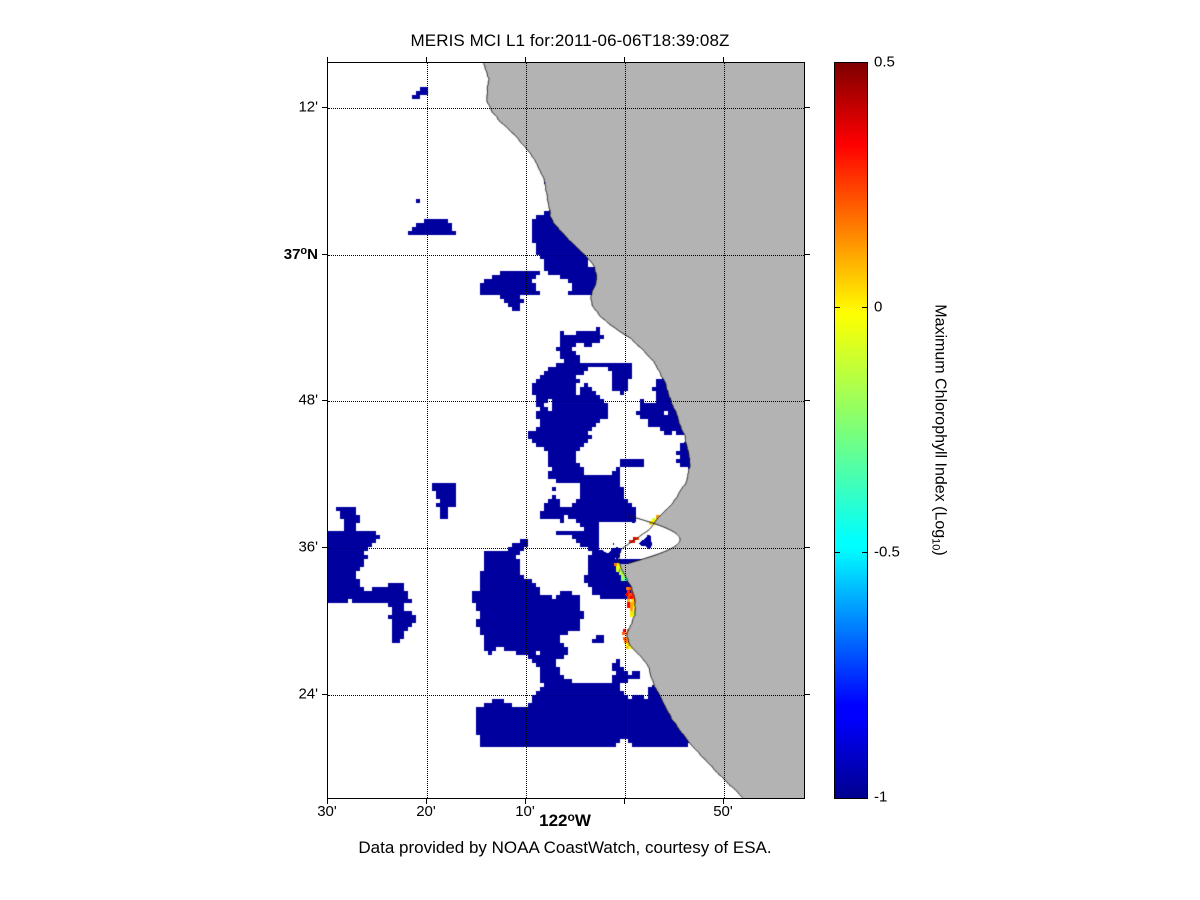 The width and height of the screenshot is (1200, 900). I want to click on y-tick-label: 24', so click(308, 694).